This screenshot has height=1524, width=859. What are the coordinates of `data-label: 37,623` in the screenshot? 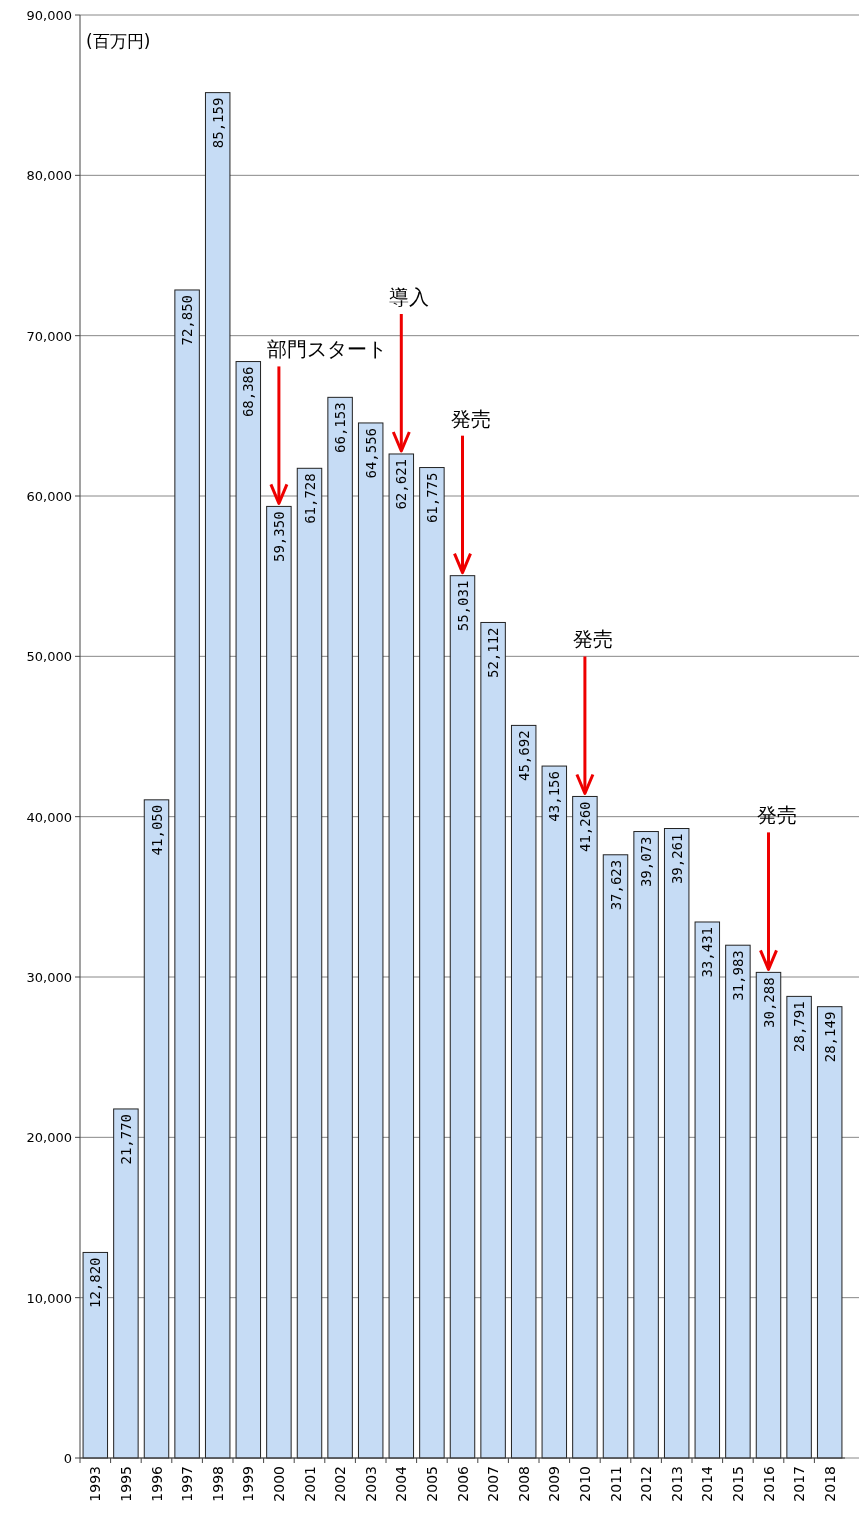 It's located at (615, 885).